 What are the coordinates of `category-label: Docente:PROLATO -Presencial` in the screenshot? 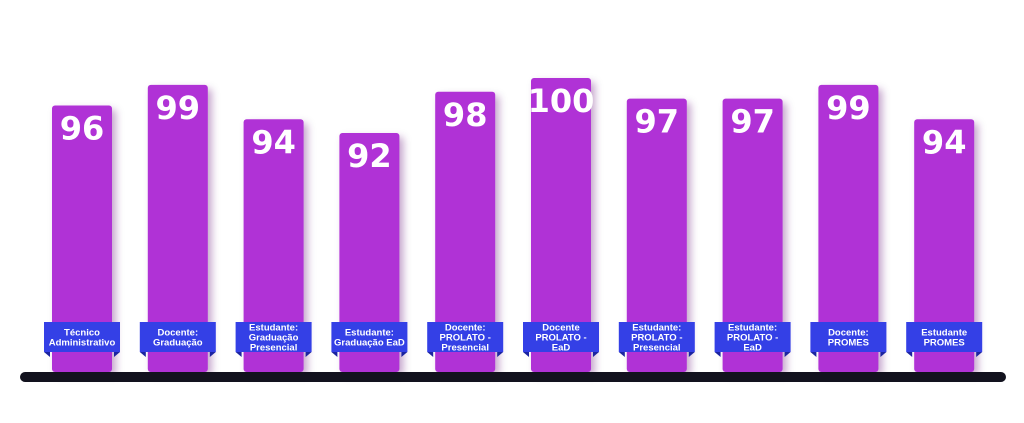 It's located at (465, 339).